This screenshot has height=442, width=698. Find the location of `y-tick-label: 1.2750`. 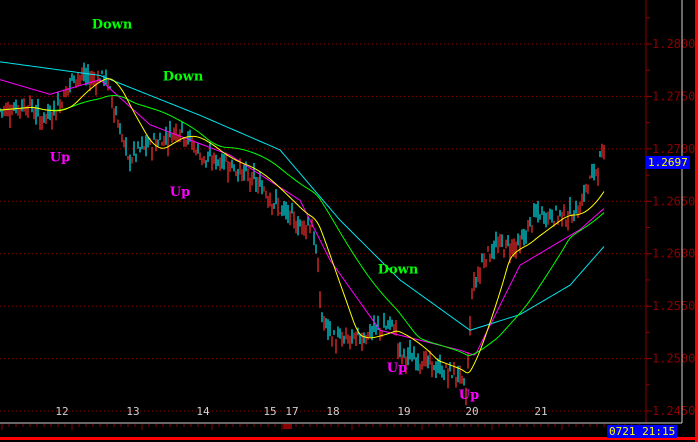

y-tick-label: 1.2750 is located at coordinates (673, 96).